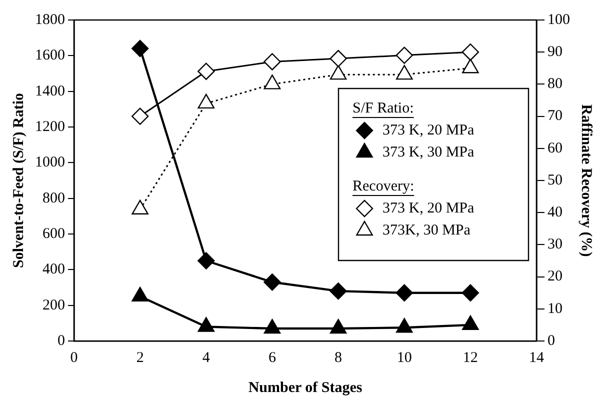 This screenshot has height=407, width=607. I want to click on y2-tick-label: 30, so click(555, 244).